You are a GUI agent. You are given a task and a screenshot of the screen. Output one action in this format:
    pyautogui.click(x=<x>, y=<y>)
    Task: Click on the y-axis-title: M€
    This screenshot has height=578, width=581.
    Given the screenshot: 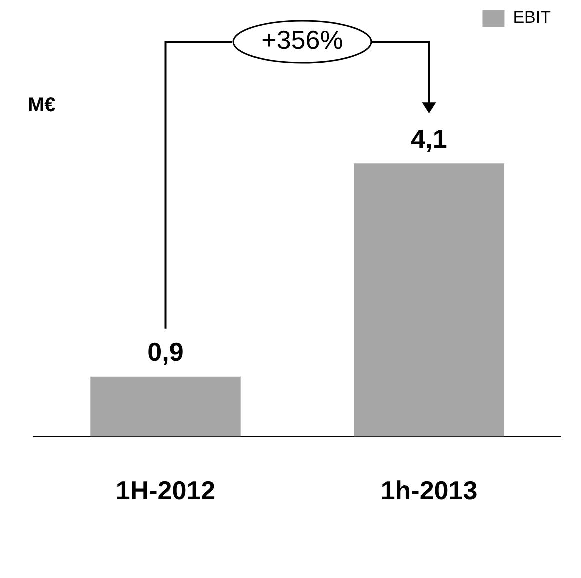 What is the action you would take?
    pyautogui.click(x=42, y=105)
    